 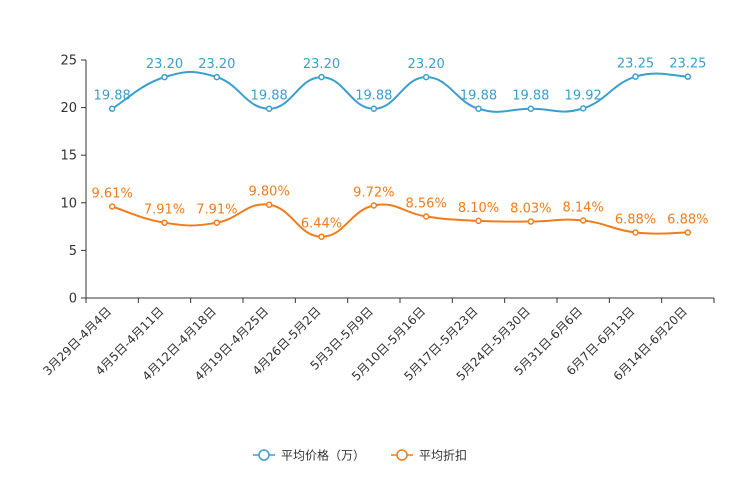 What do you see at coordinates (583, 208) in the screenshot?
I see `data-label: 8.14%` at bounding box center [583, 208].